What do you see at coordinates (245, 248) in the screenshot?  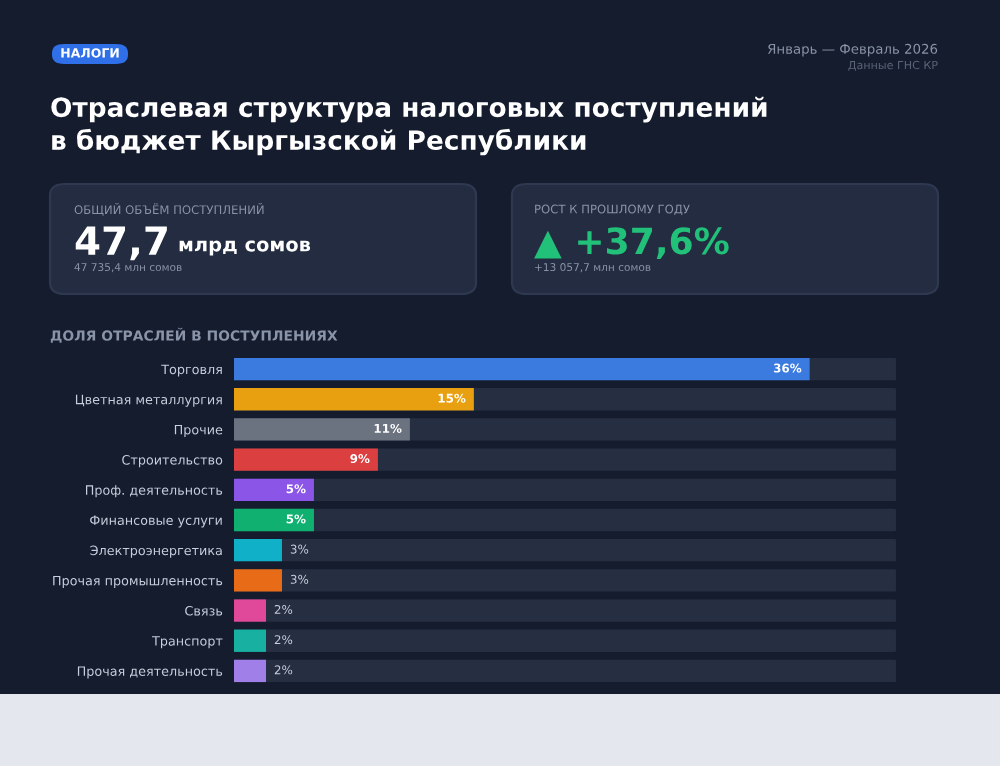 I see `text: млрд сомов` at bounding box center [245, 248].